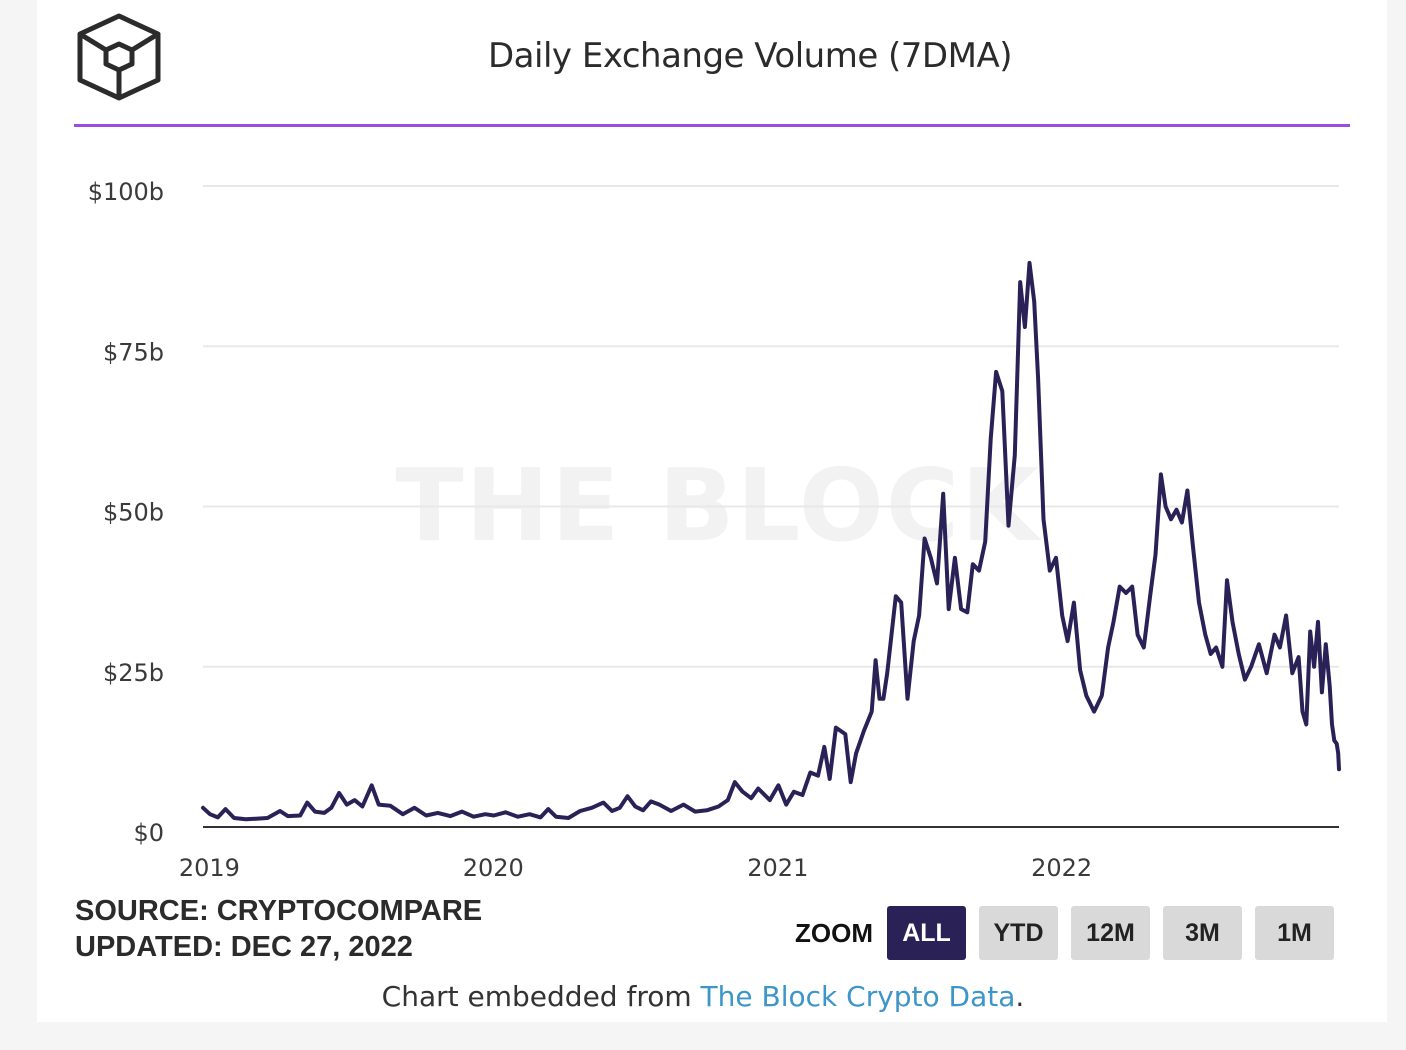 This screenshot has height=1050, width=1406. What do you see at coordinates (148, 833) in the screenshot?
I see `y-tick-label: $0` at bounding box center [148, 833].